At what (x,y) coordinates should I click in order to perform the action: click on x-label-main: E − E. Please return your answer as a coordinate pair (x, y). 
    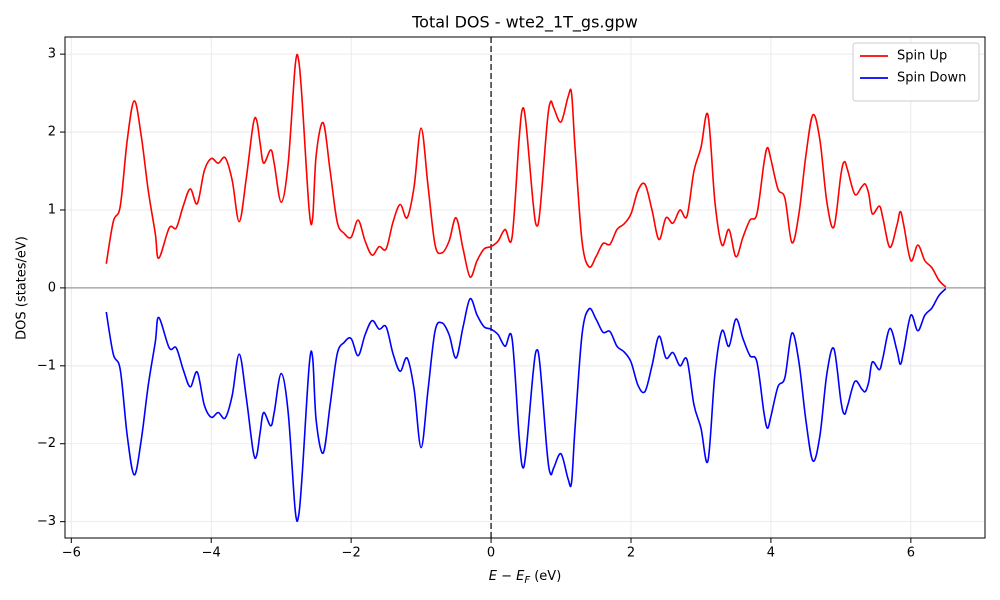
    Looking at the image, I should click on (507, 576).